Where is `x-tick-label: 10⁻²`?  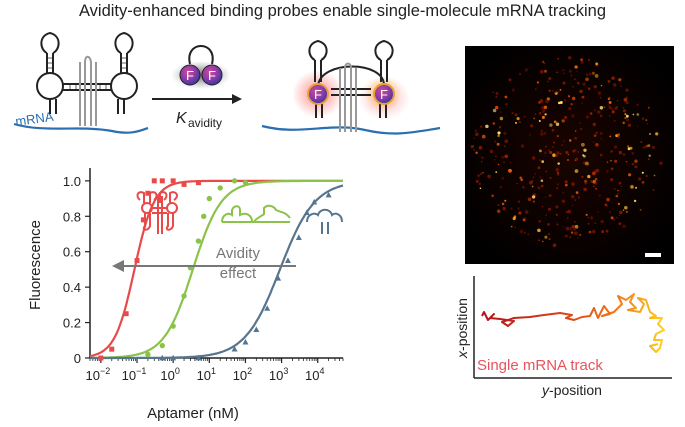 x-tick-label: 10⁻² is located at coordinates (98, 374).